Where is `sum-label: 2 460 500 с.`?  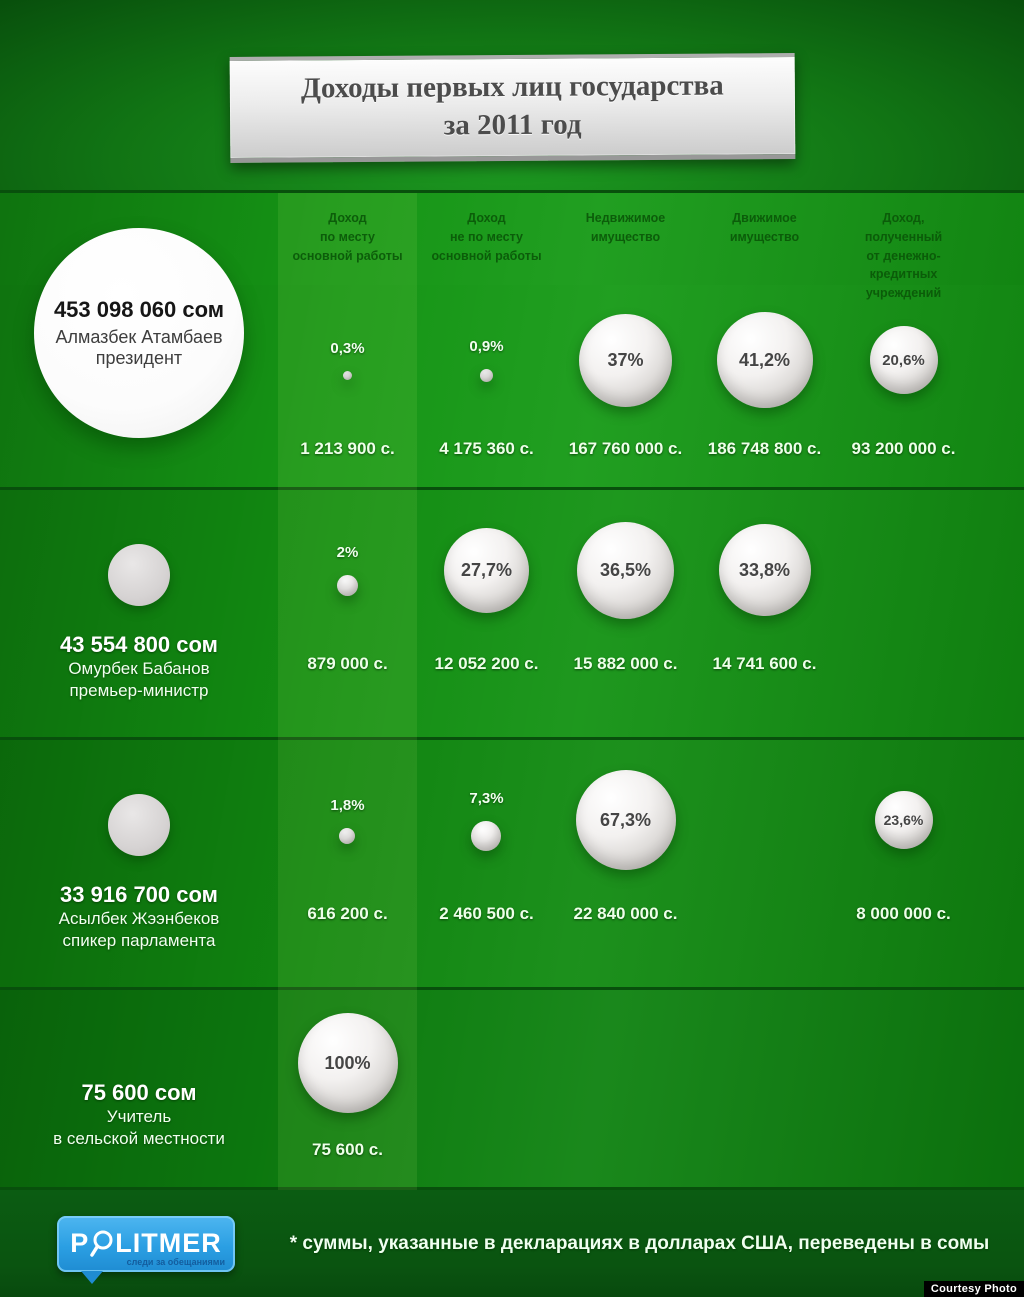
sum-label: 2 460 500 с. is located at coordinates (486, 913).